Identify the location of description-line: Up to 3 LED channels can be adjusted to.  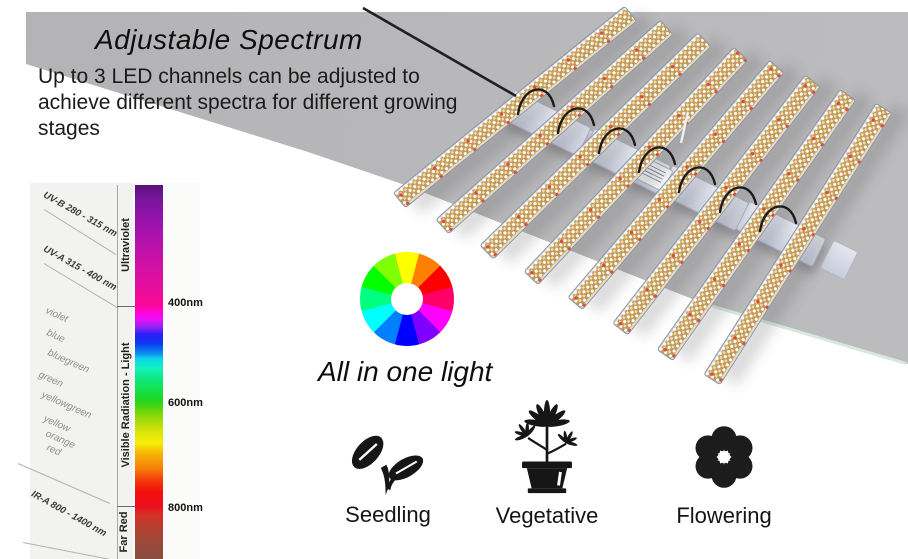
(229, 76).